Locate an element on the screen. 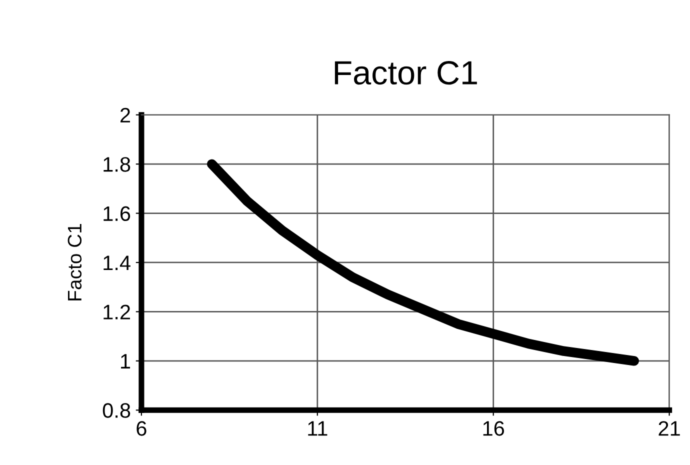 Image resolution: width=690 pixels, height=465 pixels. y-tick-label: 1.8 is located at coordinates (117, 164).